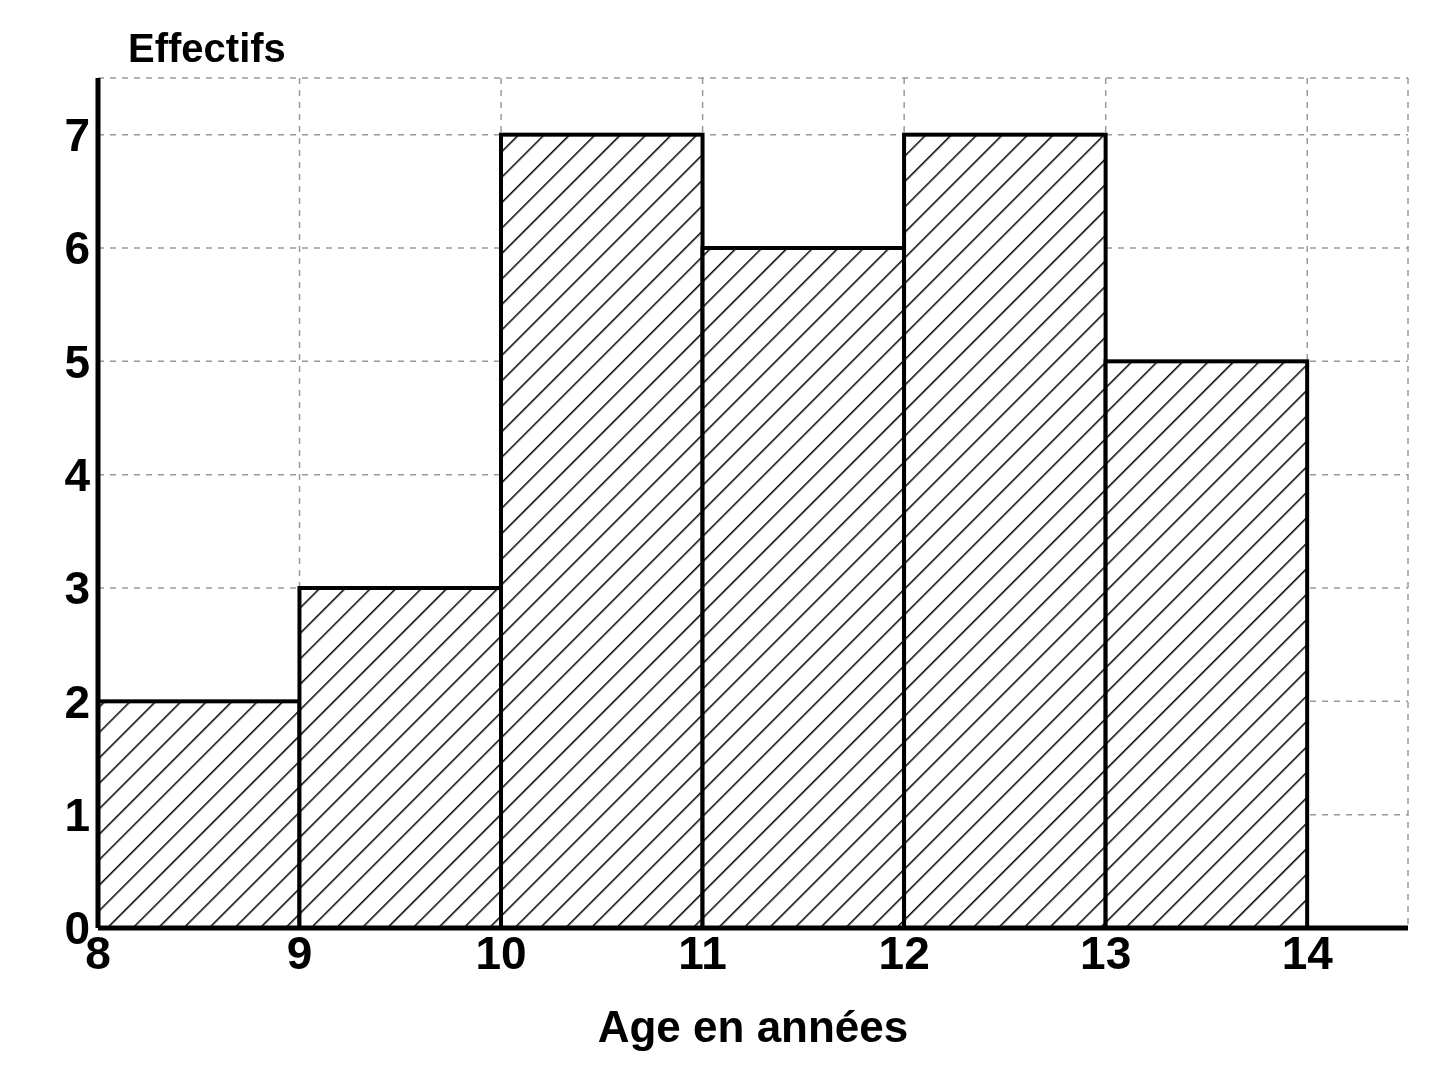  I want to click on x-tick-label: 9, so click(299, 952).